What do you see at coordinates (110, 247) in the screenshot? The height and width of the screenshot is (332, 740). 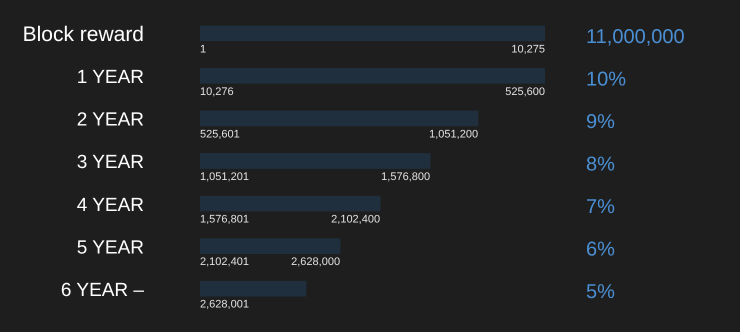 I see `y-tick-label: 5 YEAR` at bounding box center [110, 247].